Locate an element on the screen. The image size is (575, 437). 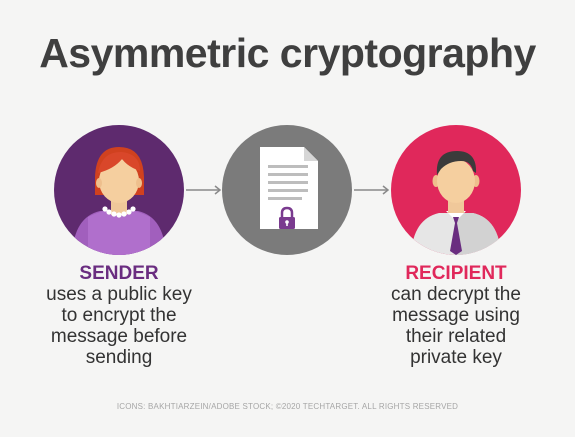
sender-label: SENDER is located at coordinates (119, 273).